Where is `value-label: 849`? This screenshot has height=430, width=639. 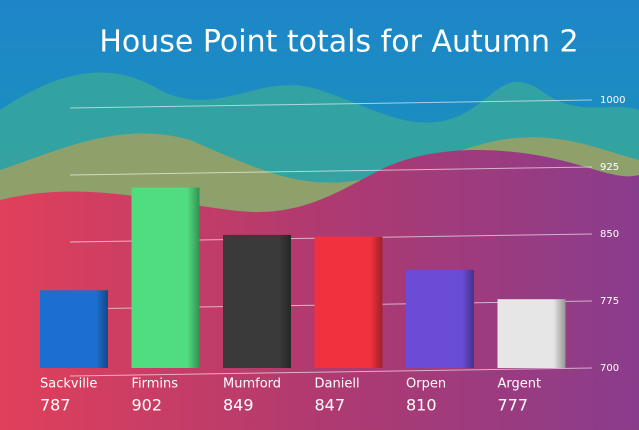 value-label: 849 is located at coordinates (238, 405).